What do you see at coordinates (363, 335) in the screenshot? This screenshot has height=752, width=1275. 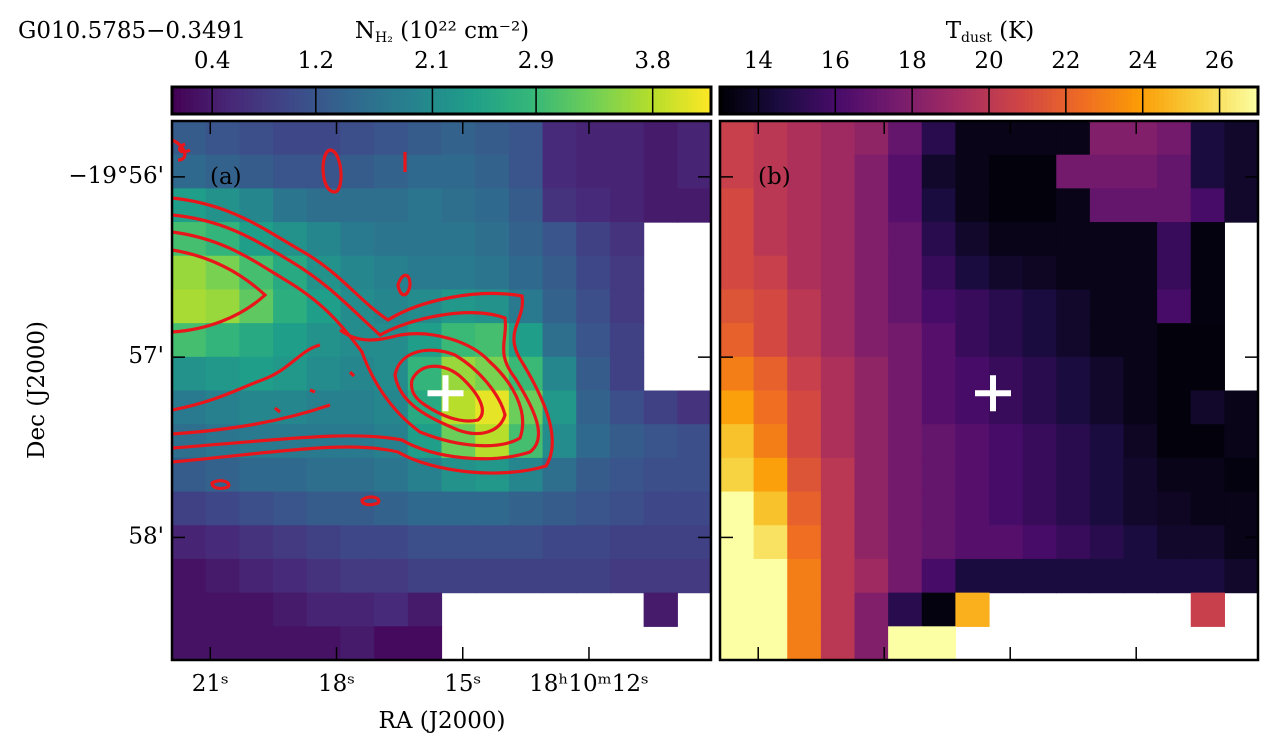 I see `contour` at bounding box center [363, 335].